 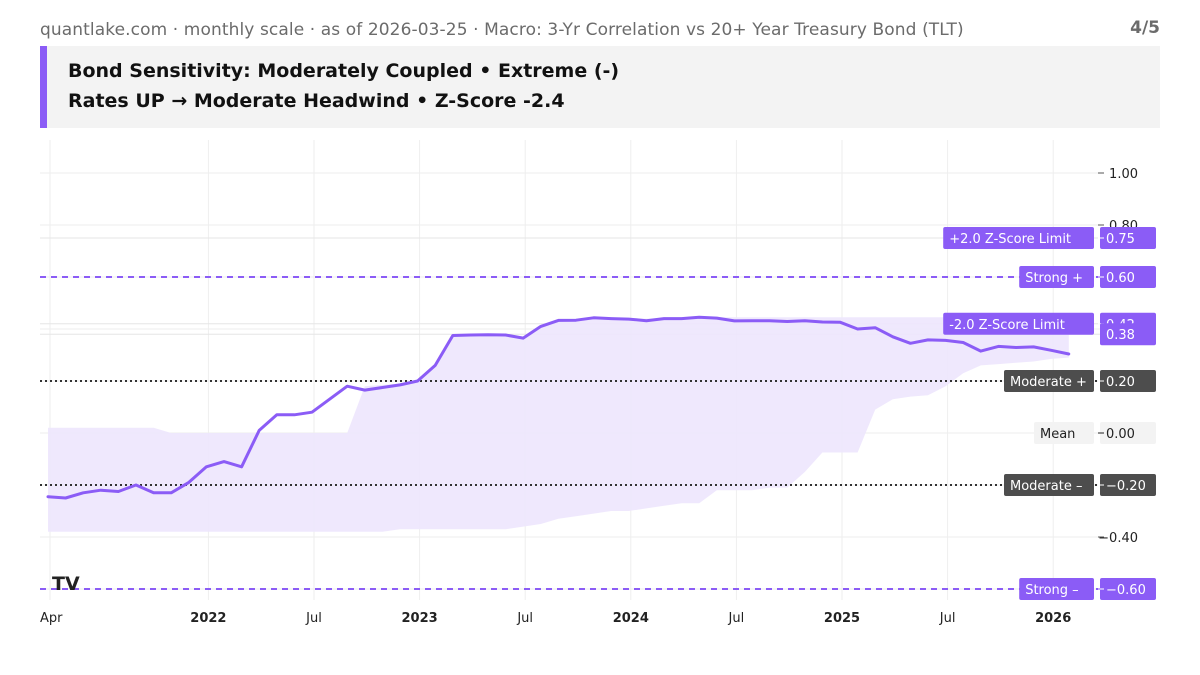 What do you see at coordinates (313, 618) in the screenshot?
I see `x-tick-label-2: Jul` at bounding box center [313, 618].